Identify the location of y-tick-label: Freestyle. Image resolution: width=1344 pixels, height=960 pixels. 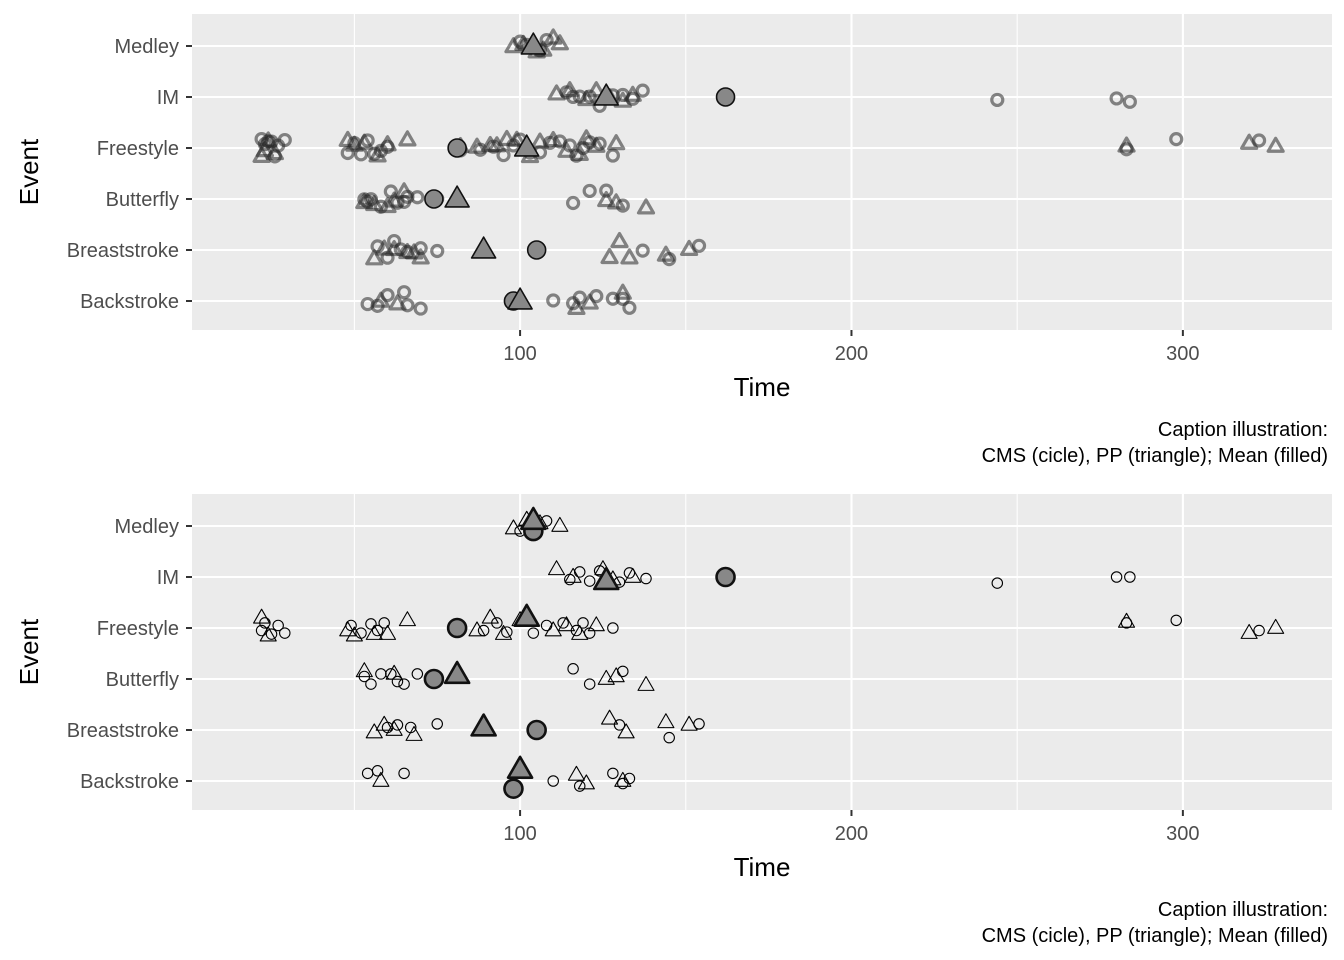
(138, 629).